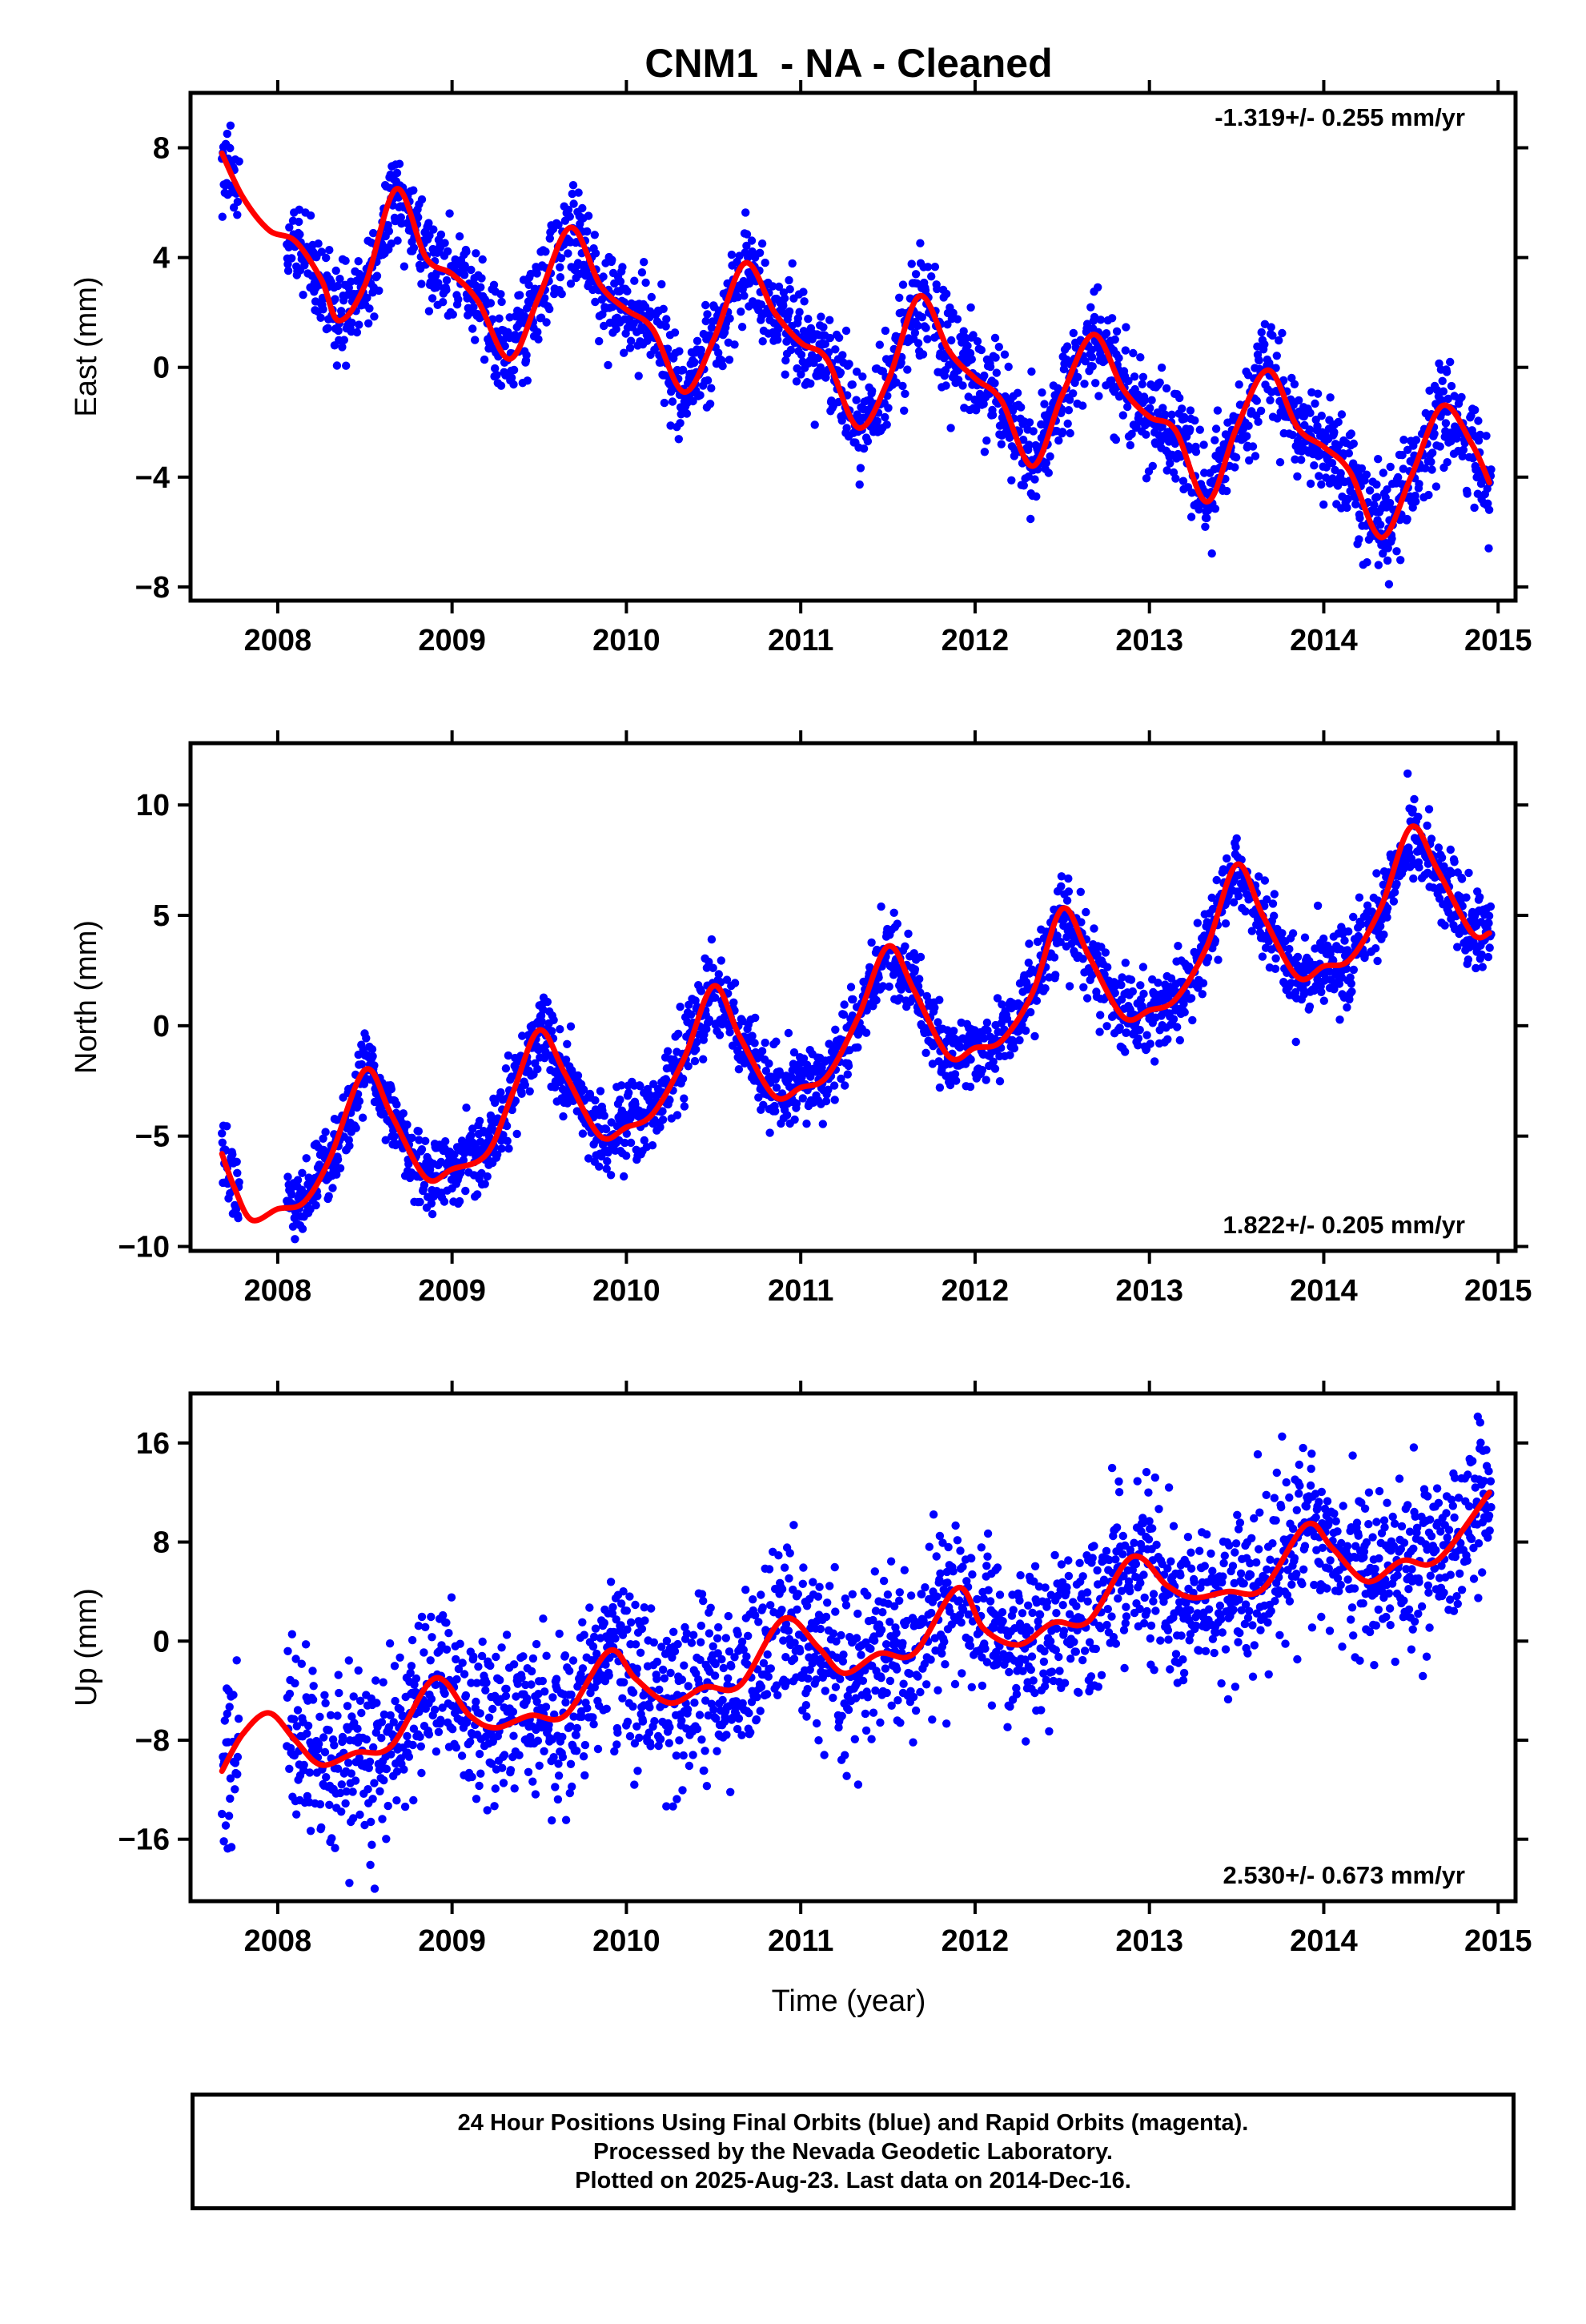  What do you see at coordinates (161, 149) in the screenshot?
I see `east-y-tick-label: 8` at bounding box center [161, 149].